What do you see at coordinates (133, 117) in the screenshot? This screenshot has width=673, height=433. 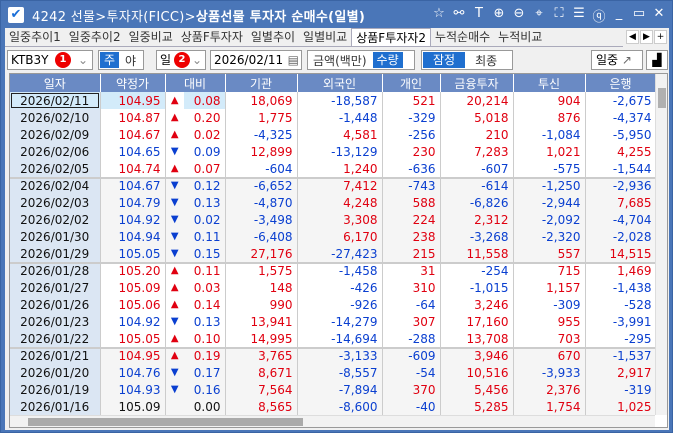 I see `price-cell: 104.87` at bounding box center [133, 117].